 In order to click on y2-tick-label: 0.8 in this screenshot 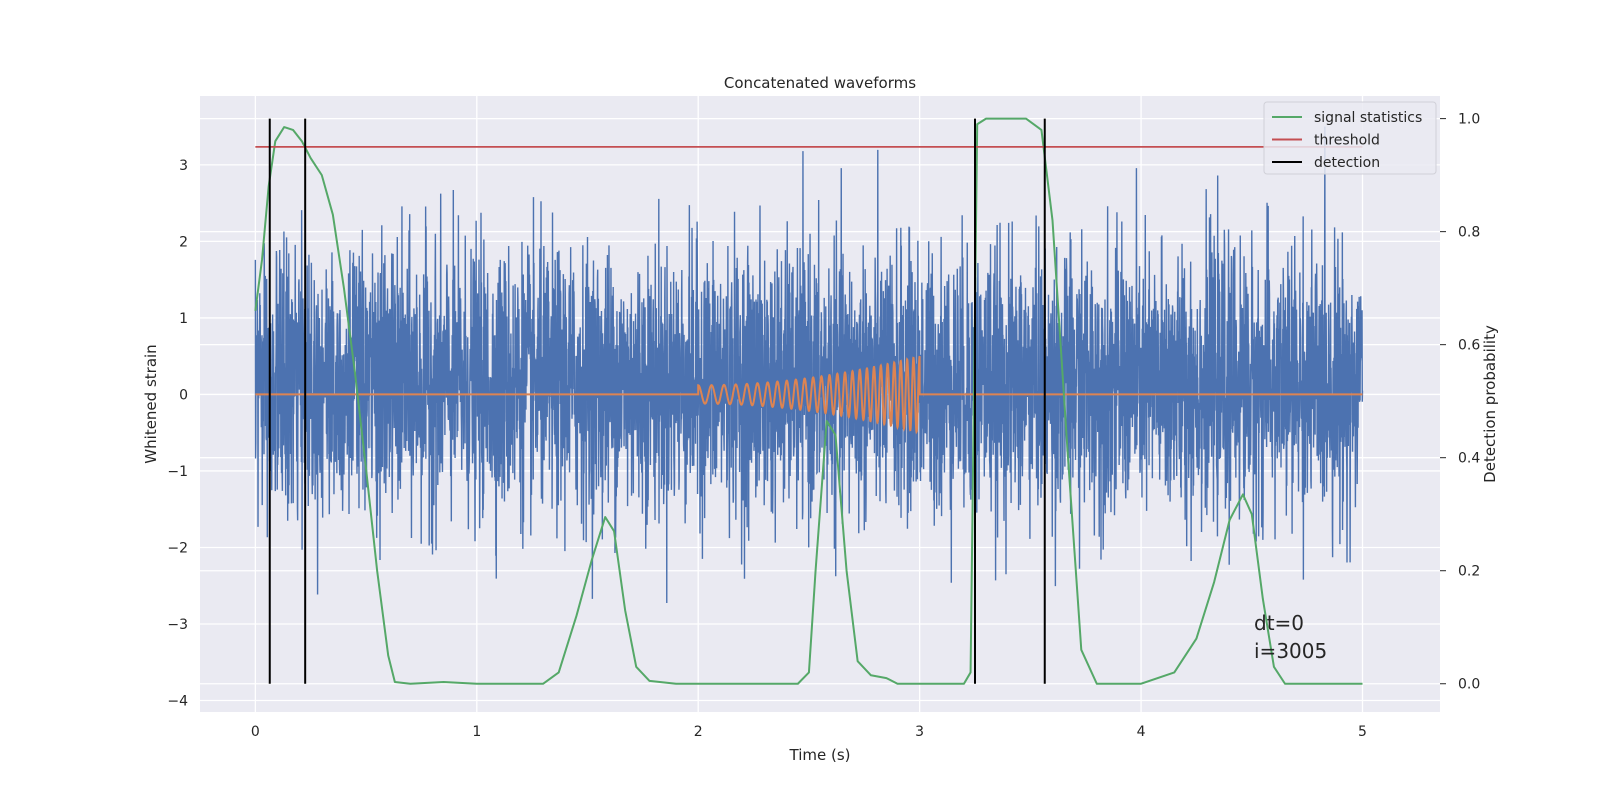, I will do `click(1469, 233)`.